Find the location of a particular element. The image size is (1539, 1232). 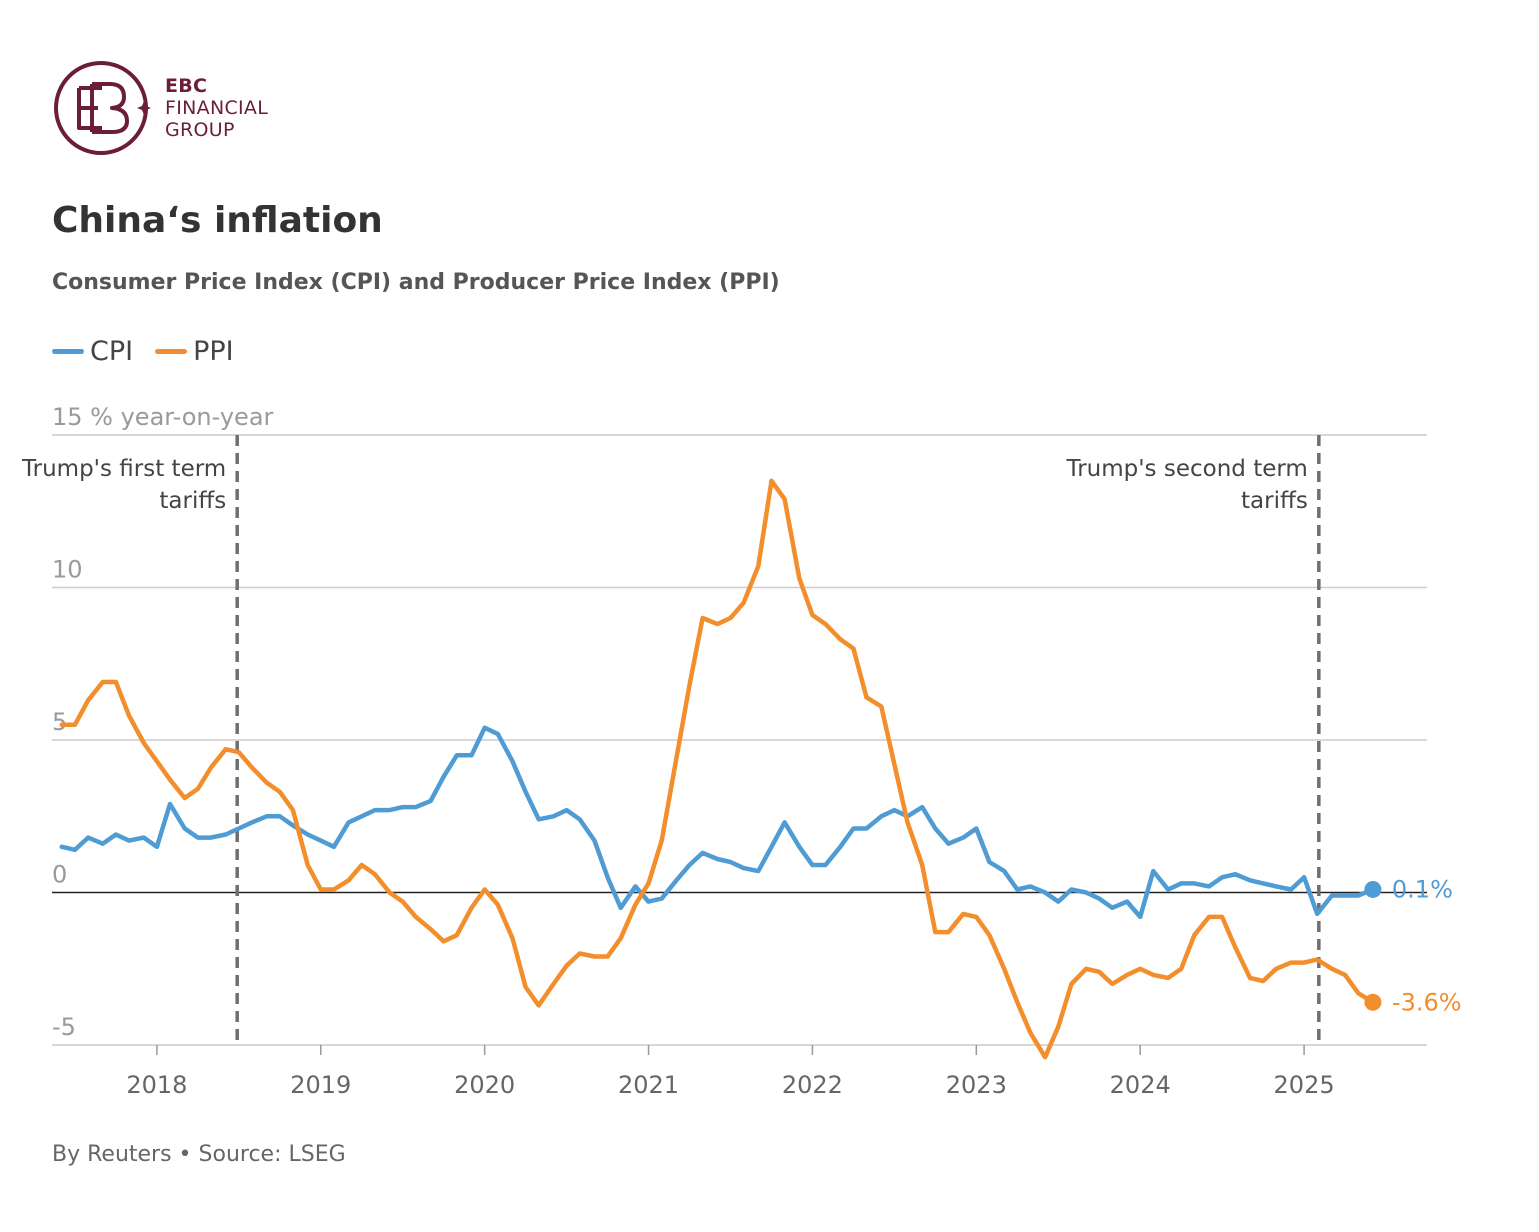

x-tick-label: 2019 is located at coordinates (320, 1085).